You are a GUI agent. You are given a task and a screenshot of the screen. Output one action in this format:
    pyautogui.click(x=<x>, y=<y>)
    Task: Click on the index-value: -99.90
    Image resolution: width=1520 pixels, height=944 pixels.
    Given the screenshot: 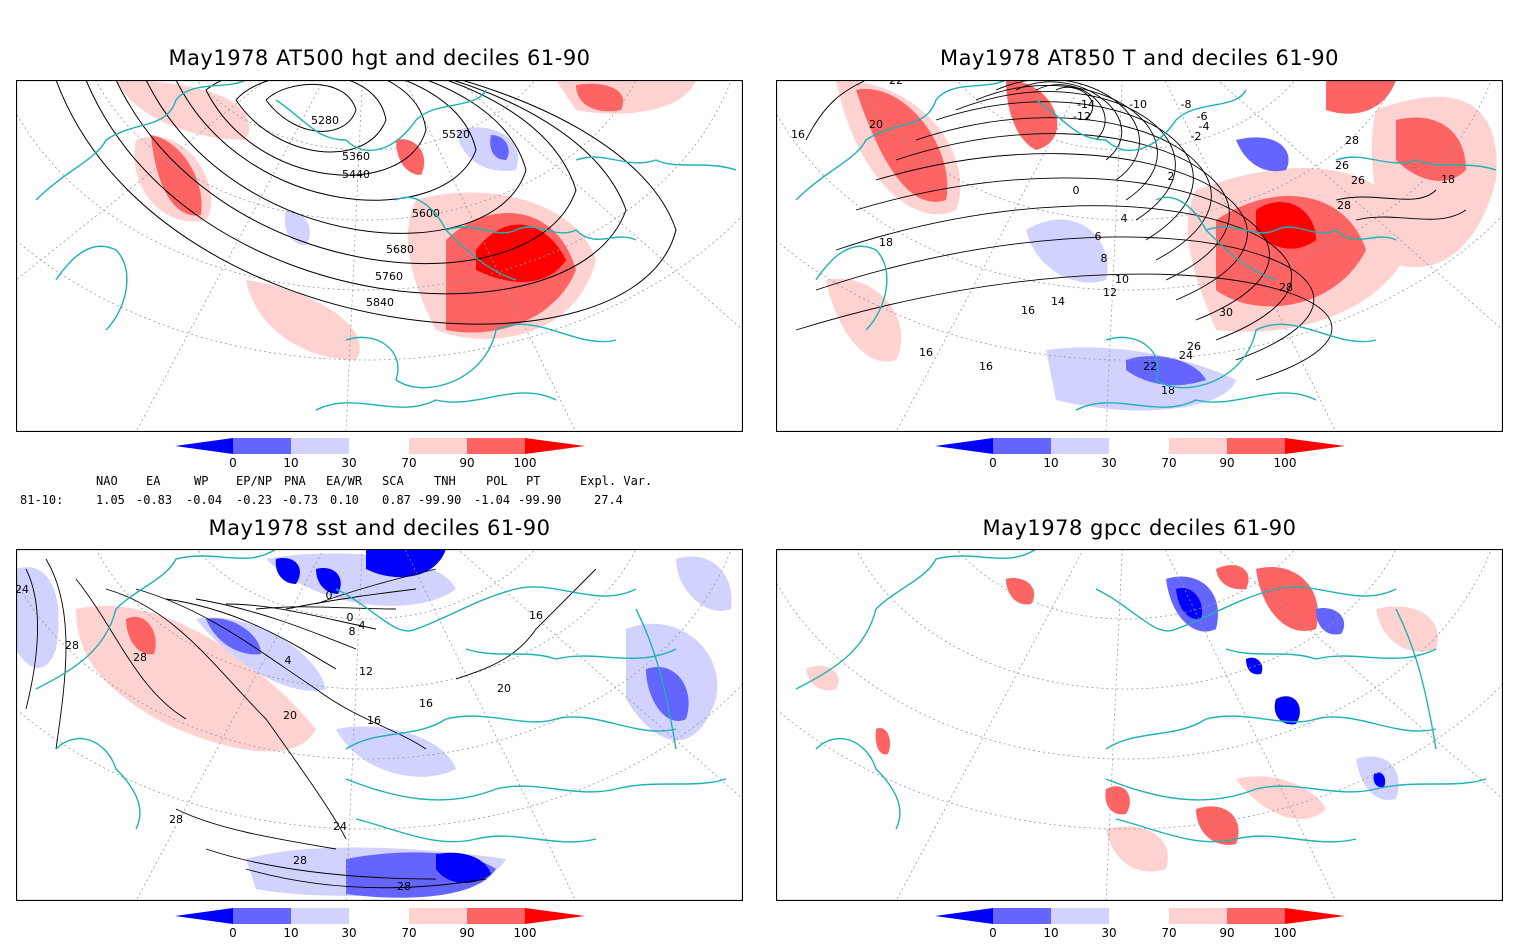 What is the action you would take?
    pyautogui.click(x=540, y=500)
    